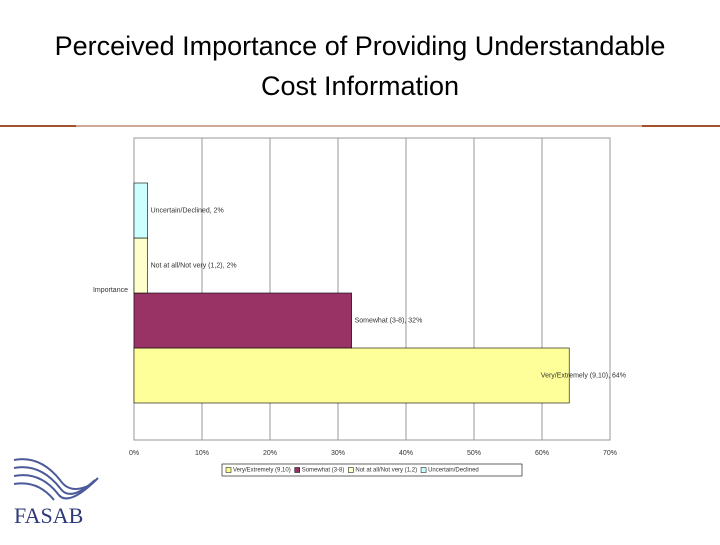 The image size is (720, 545). I want to click on y-tick-label: Importance, so click(110, 290).